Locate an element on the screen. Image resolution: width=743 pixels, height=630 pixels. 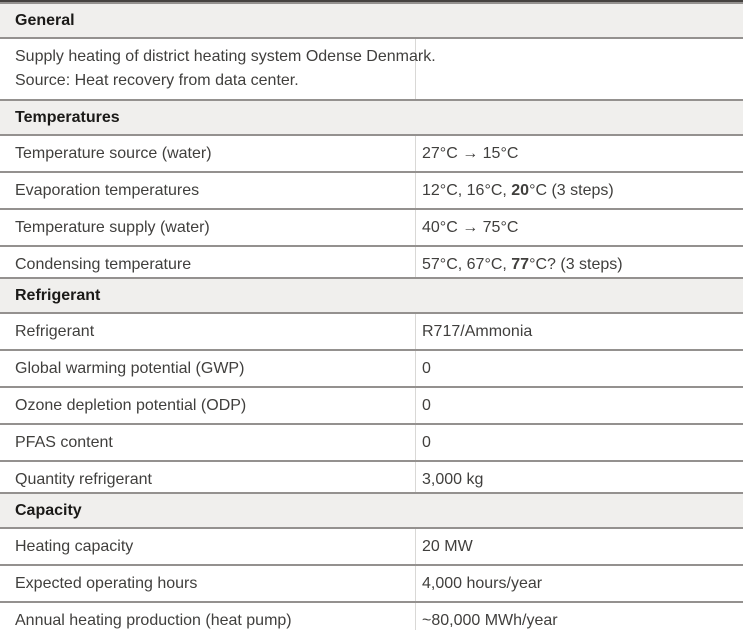
value-segment: 77 is located at coordinates (520, 264).